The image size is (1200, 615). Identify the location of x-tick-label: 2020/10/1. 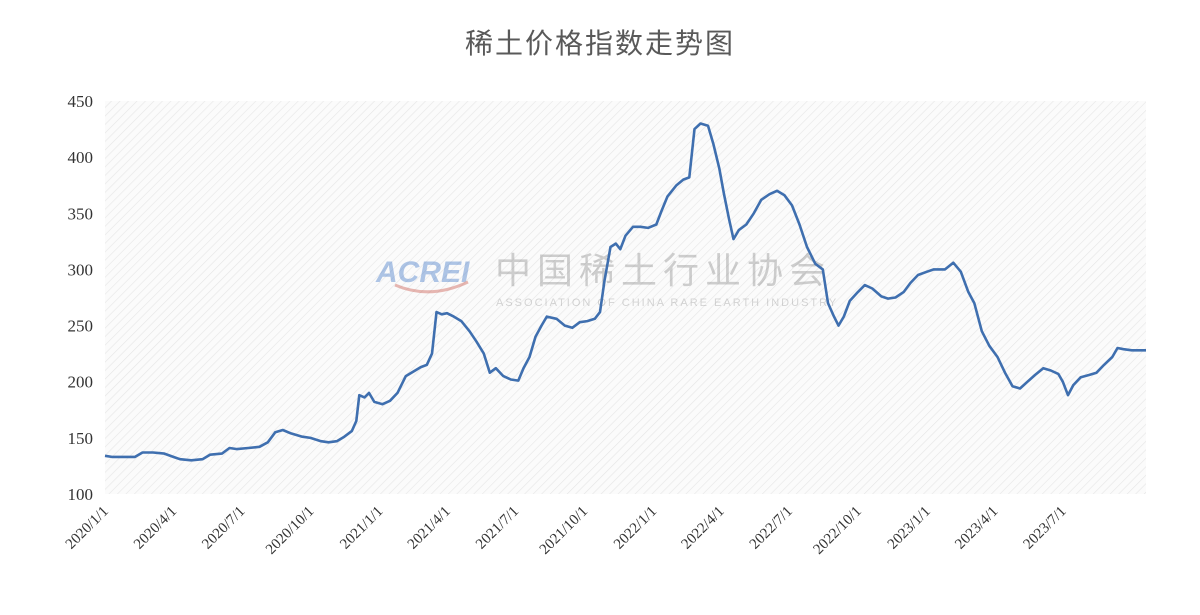
(290, 531).